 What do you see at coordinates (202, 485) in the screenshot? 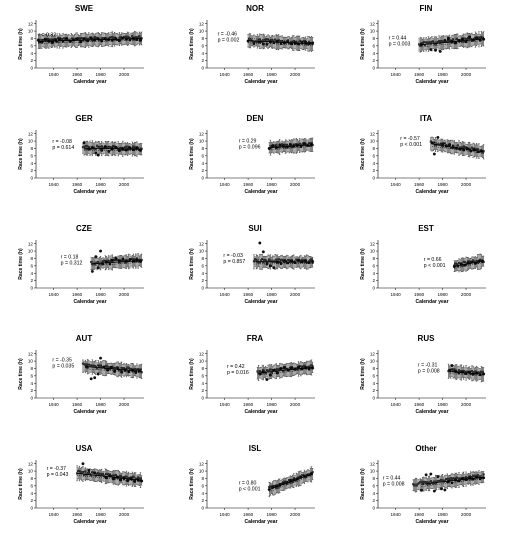
I see `y-tick-label: 6` at bounding box center [202, 485].